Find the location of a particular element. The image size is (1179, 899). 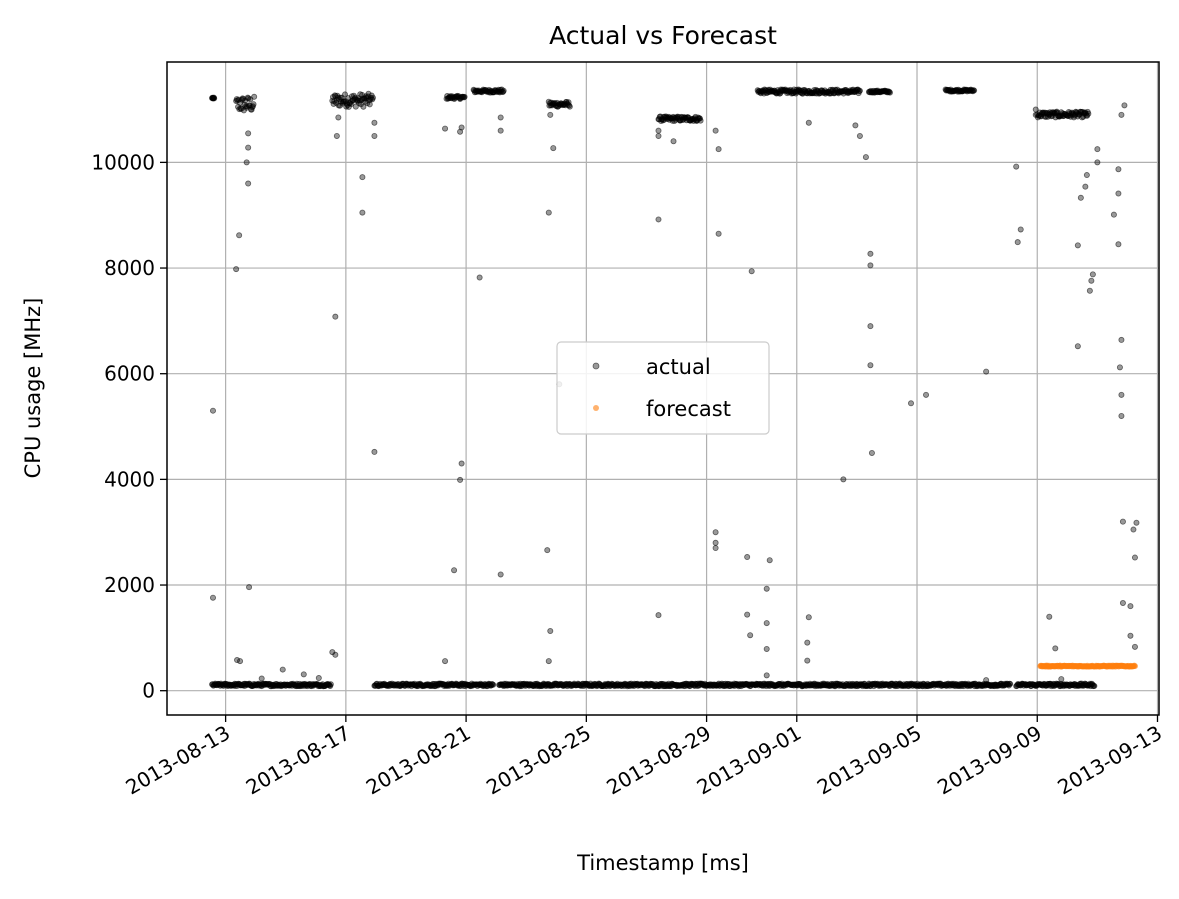

x-axis-title: Timestamp [ms] is located at coordinates (662, 863).